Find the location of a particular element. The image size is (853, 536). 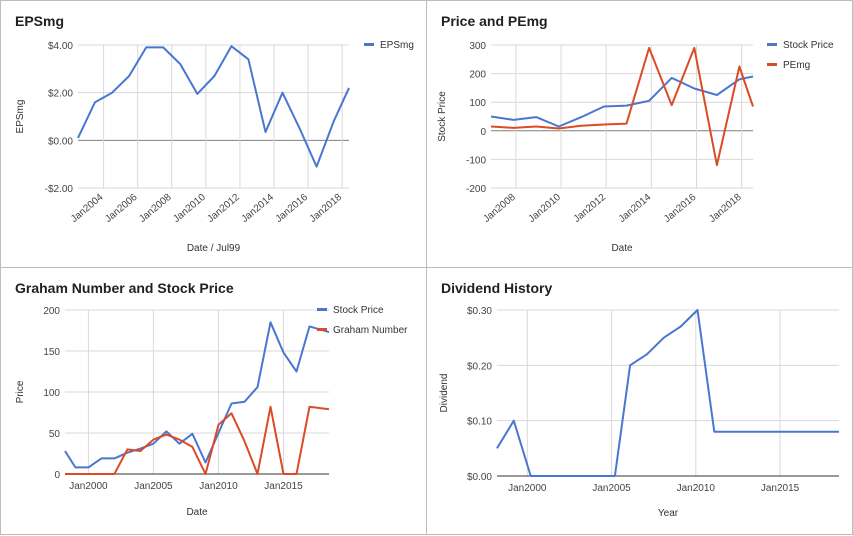

x-axis-label: Date / Jul99 is located at coordinates (214, 248).